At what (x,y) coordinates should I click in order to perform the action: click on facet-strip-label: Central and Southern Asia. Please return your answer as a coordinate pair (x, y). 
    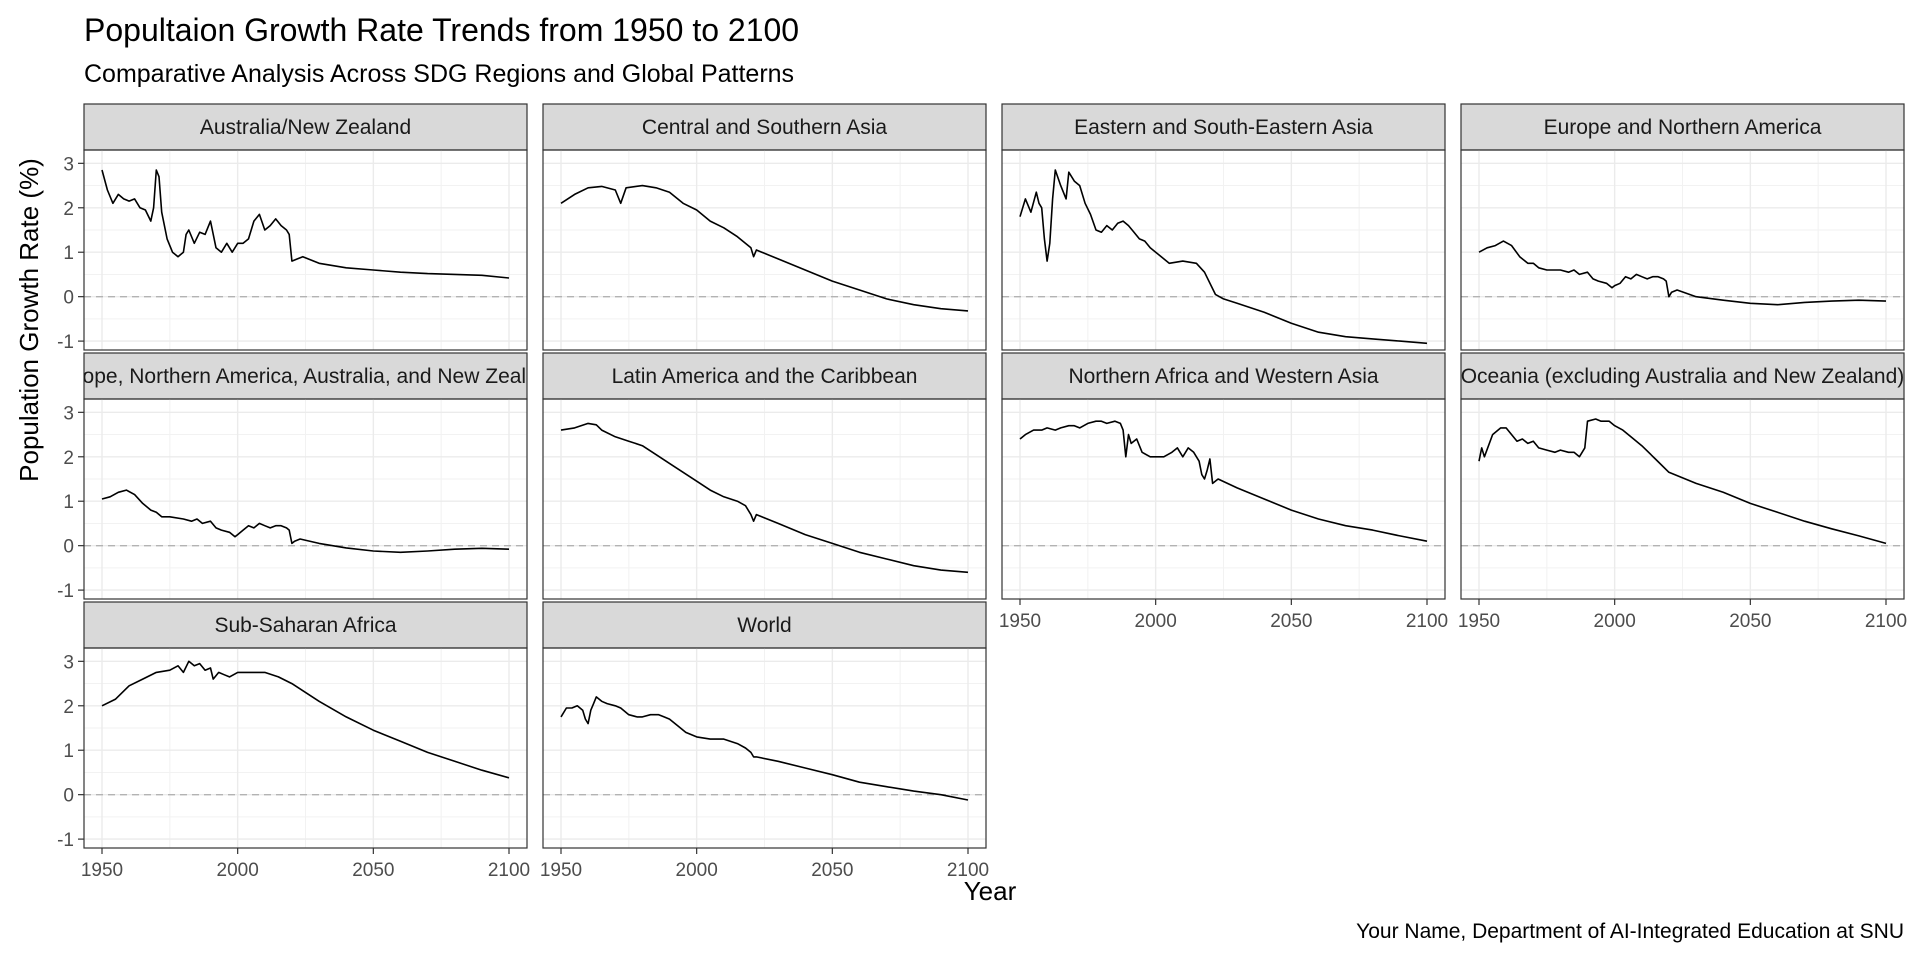
    Looking at the image, I should click on (764, 127).